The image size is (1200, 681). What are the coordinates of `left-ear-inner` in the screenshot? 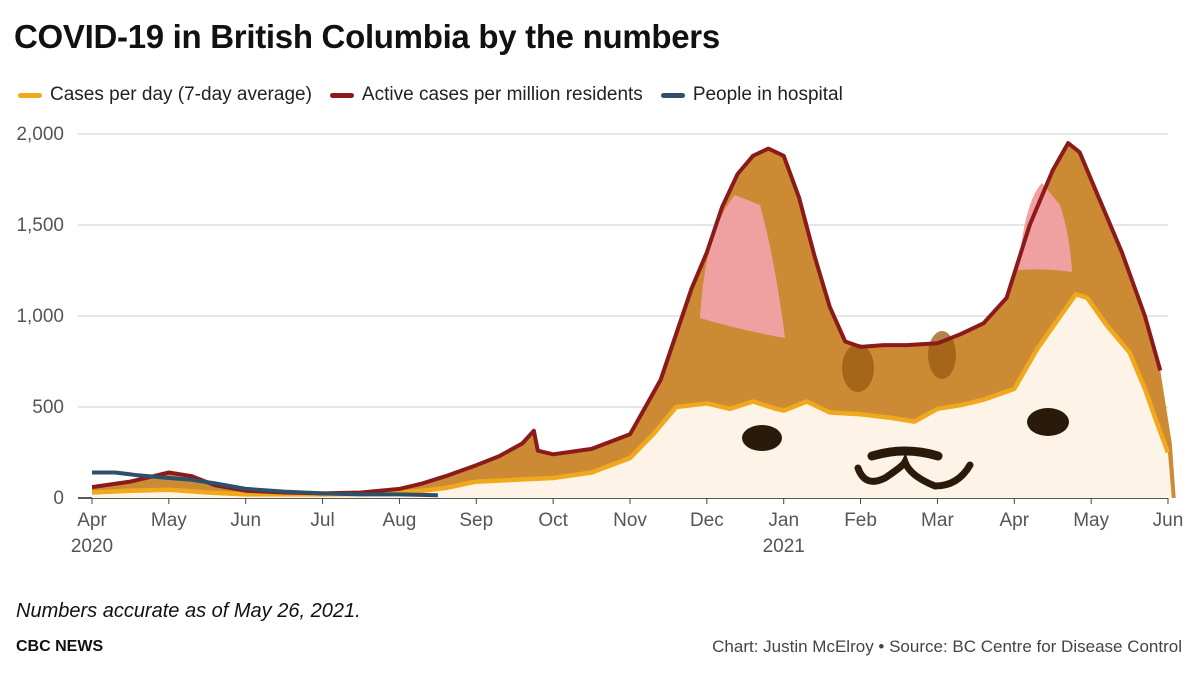 It's located at (742, 266).